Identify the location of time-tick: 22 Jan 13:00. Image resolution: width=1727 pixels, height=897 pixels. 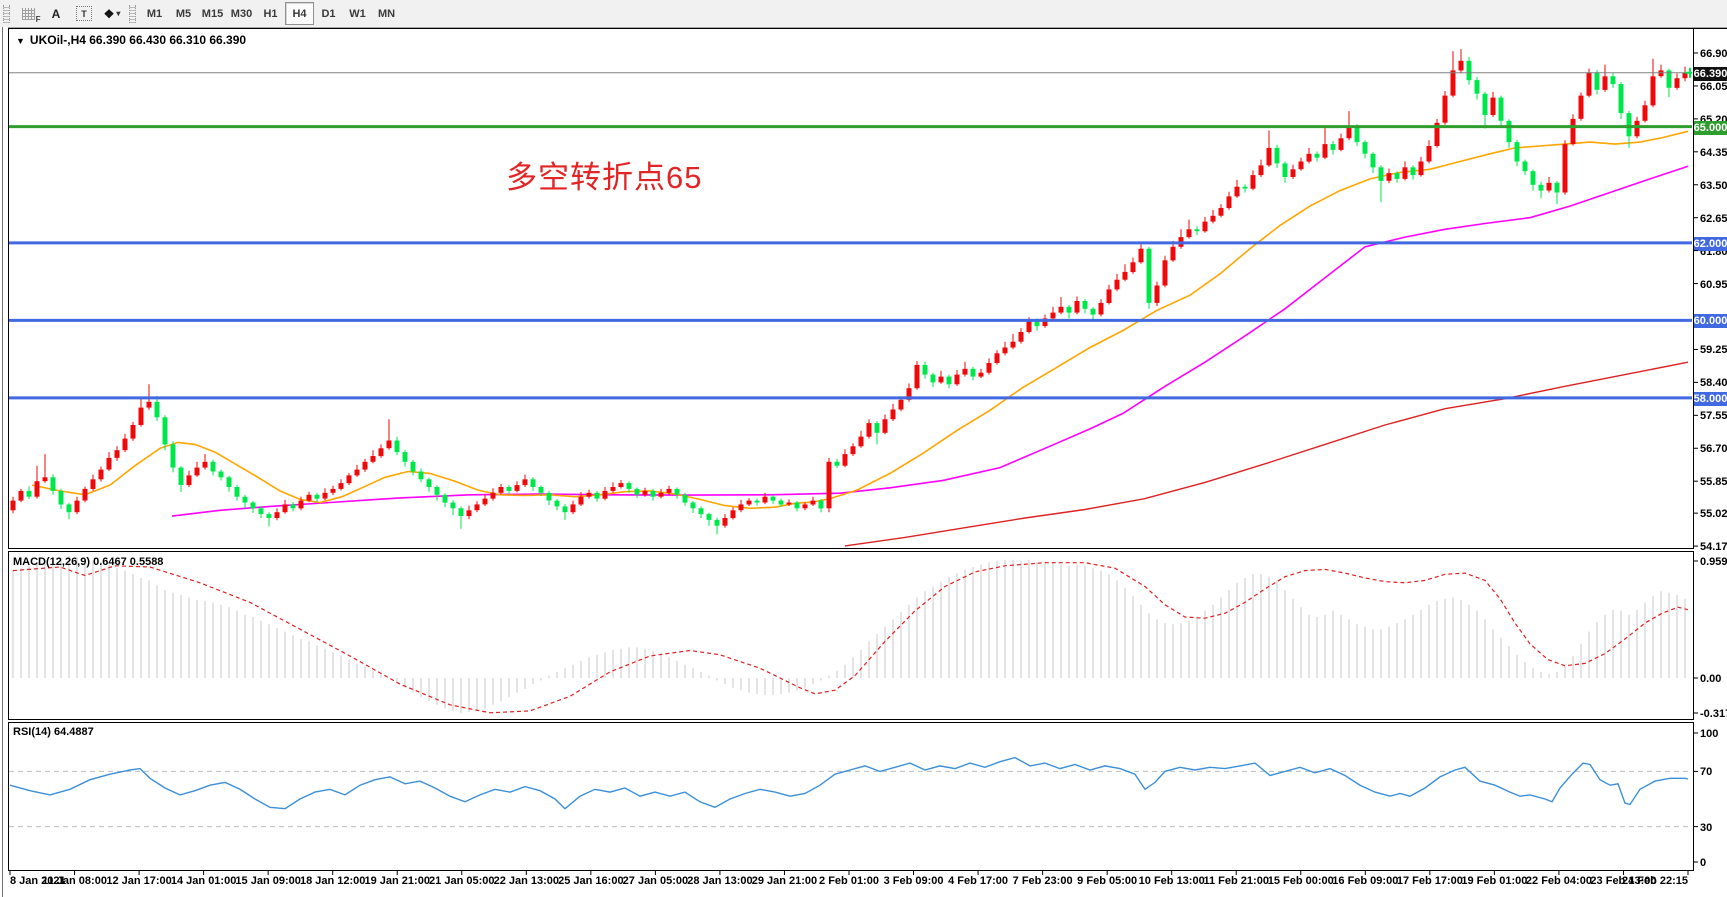
(526, 881).